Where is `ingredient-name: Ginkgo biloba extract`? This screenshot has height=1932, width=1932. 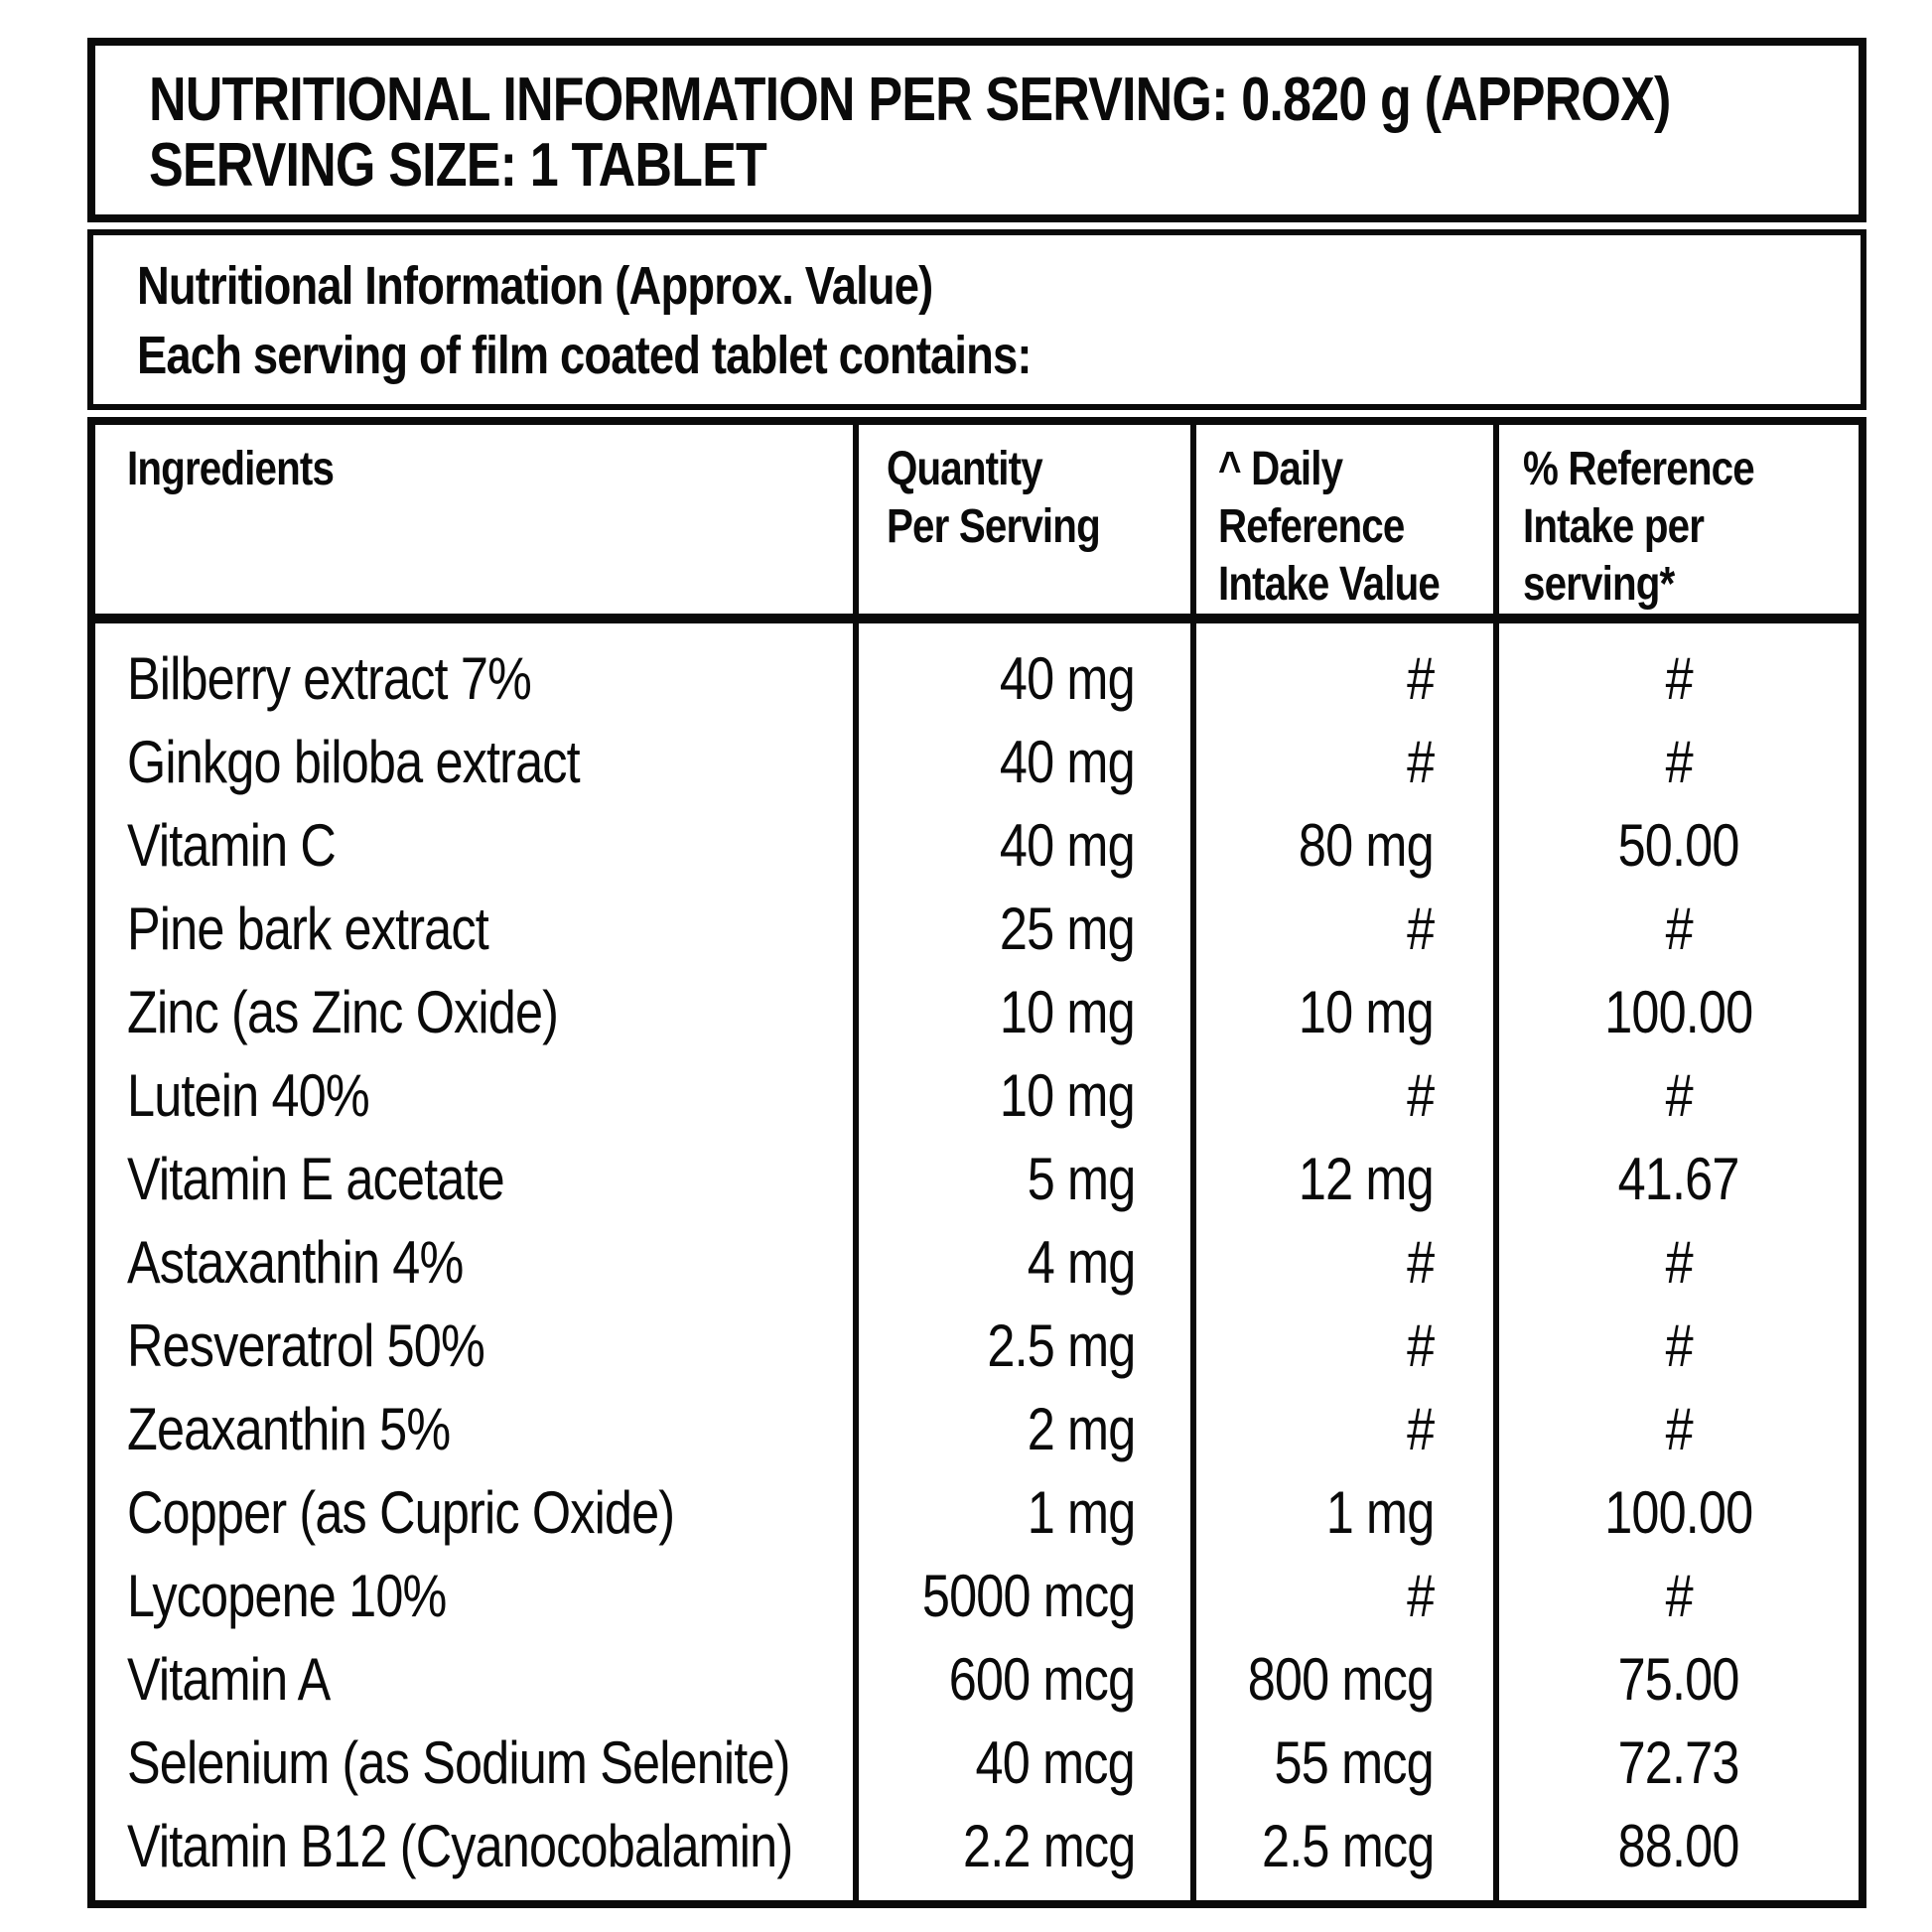 ingredient-name: Ginkgo biloba extract is located at coordinates (474, 763).